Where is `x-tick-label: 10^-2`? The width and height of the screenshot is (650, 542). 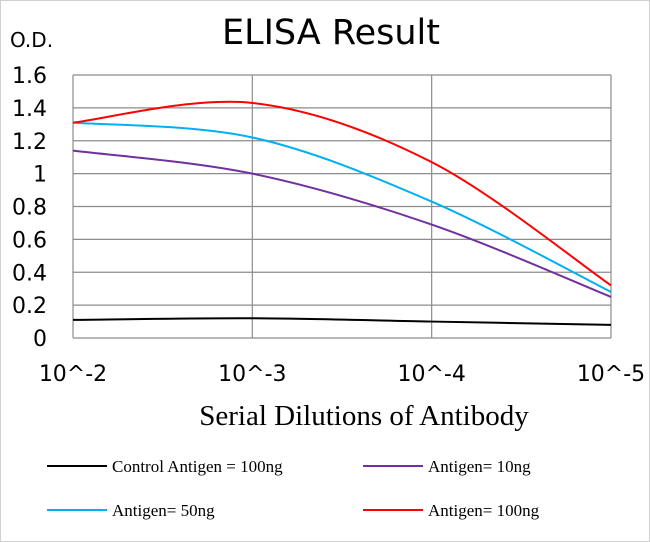 x-tick-label: 10^-2 is located at coordinates (73, 374).